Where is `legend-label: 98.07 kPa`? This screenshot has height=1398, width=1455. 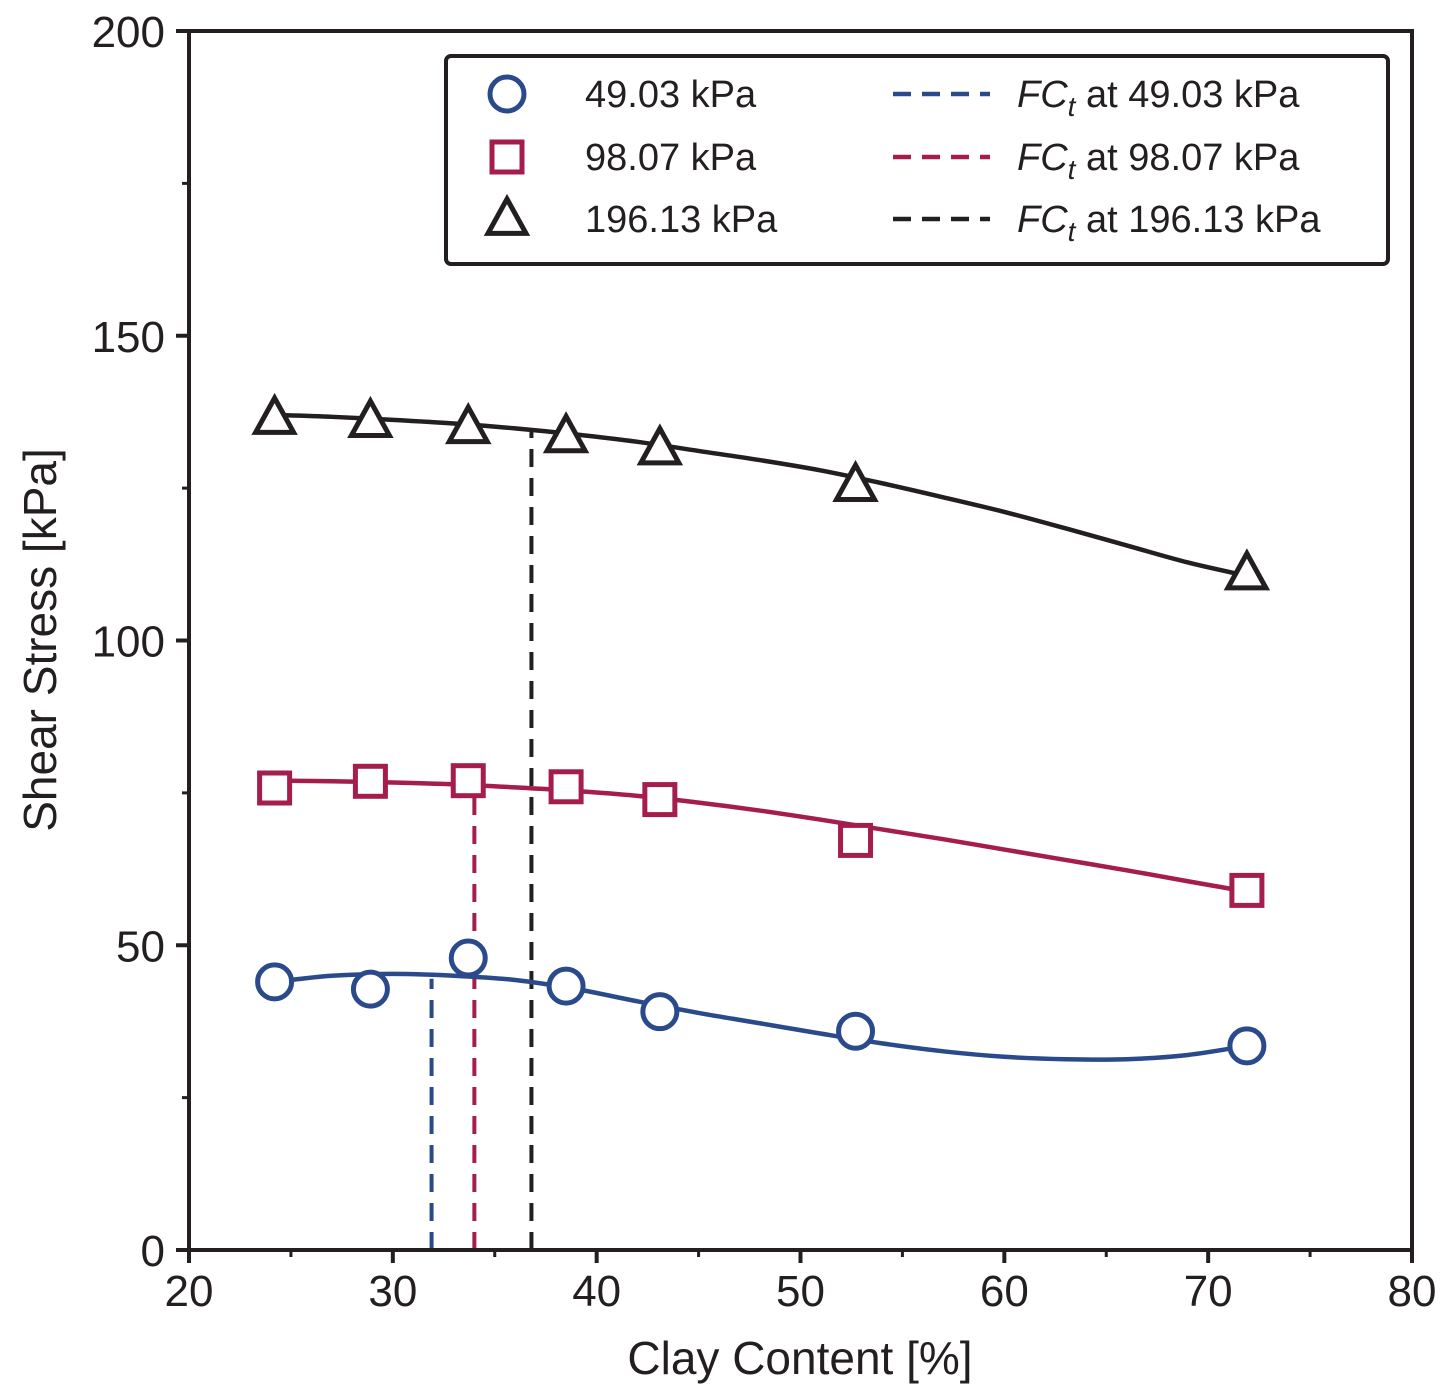
legend-label: 98.07 kPa is located at coordinates (671, 158).